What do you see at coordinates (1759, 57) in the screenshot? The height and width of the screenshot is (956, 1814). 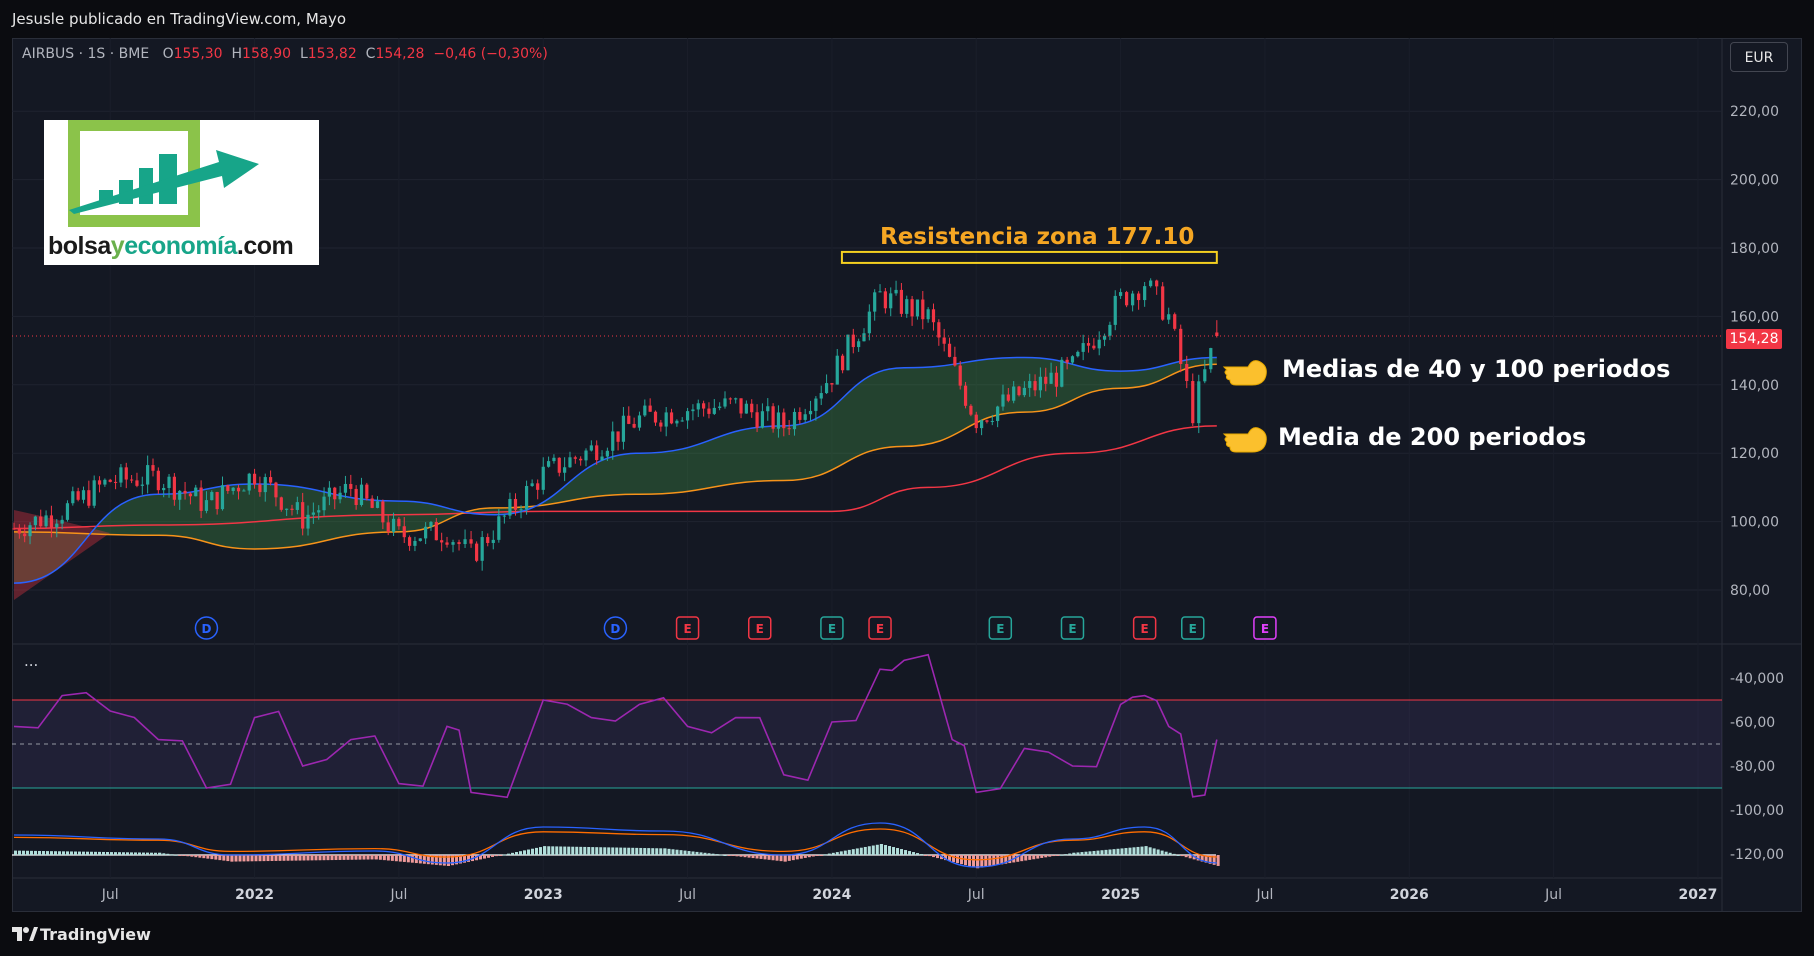 I see `currency-button: EUR` at bounding box center [1759, 57].